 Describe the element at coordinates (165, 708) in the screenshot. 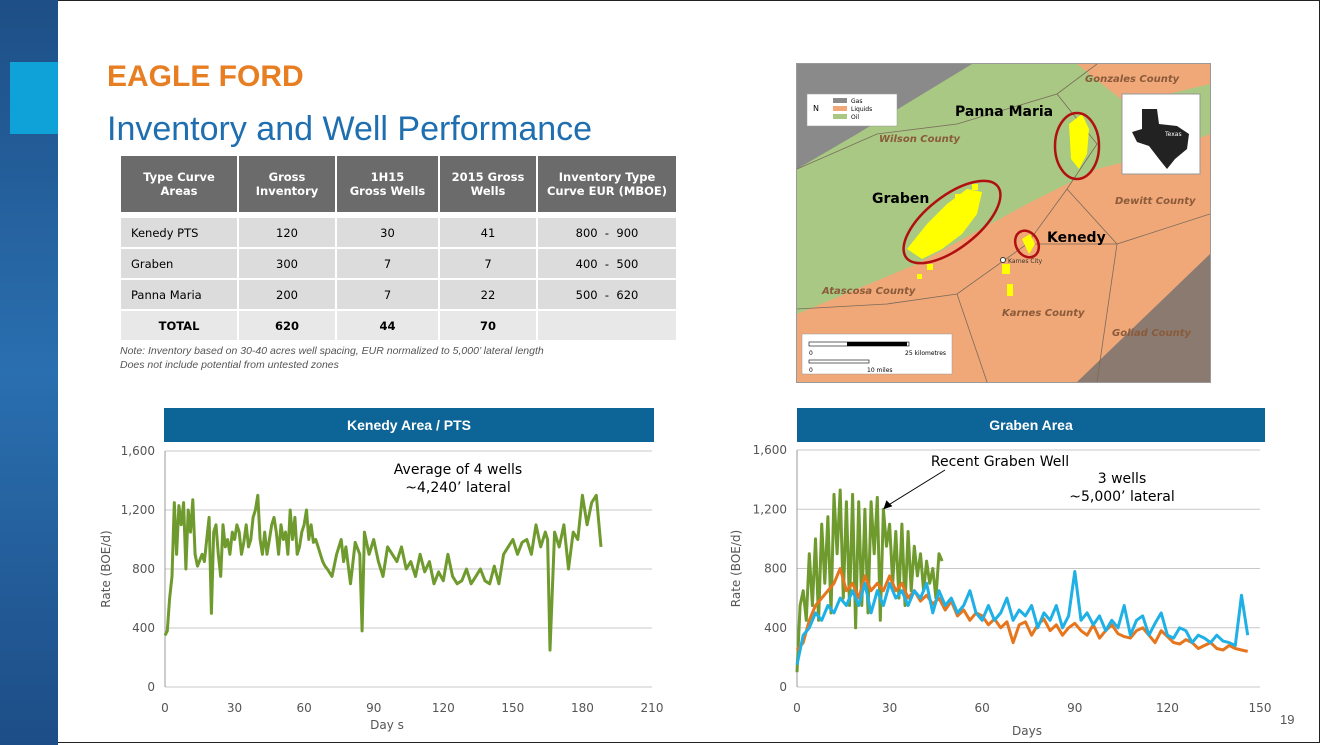

I see `x-tick-label: 0` at that location.